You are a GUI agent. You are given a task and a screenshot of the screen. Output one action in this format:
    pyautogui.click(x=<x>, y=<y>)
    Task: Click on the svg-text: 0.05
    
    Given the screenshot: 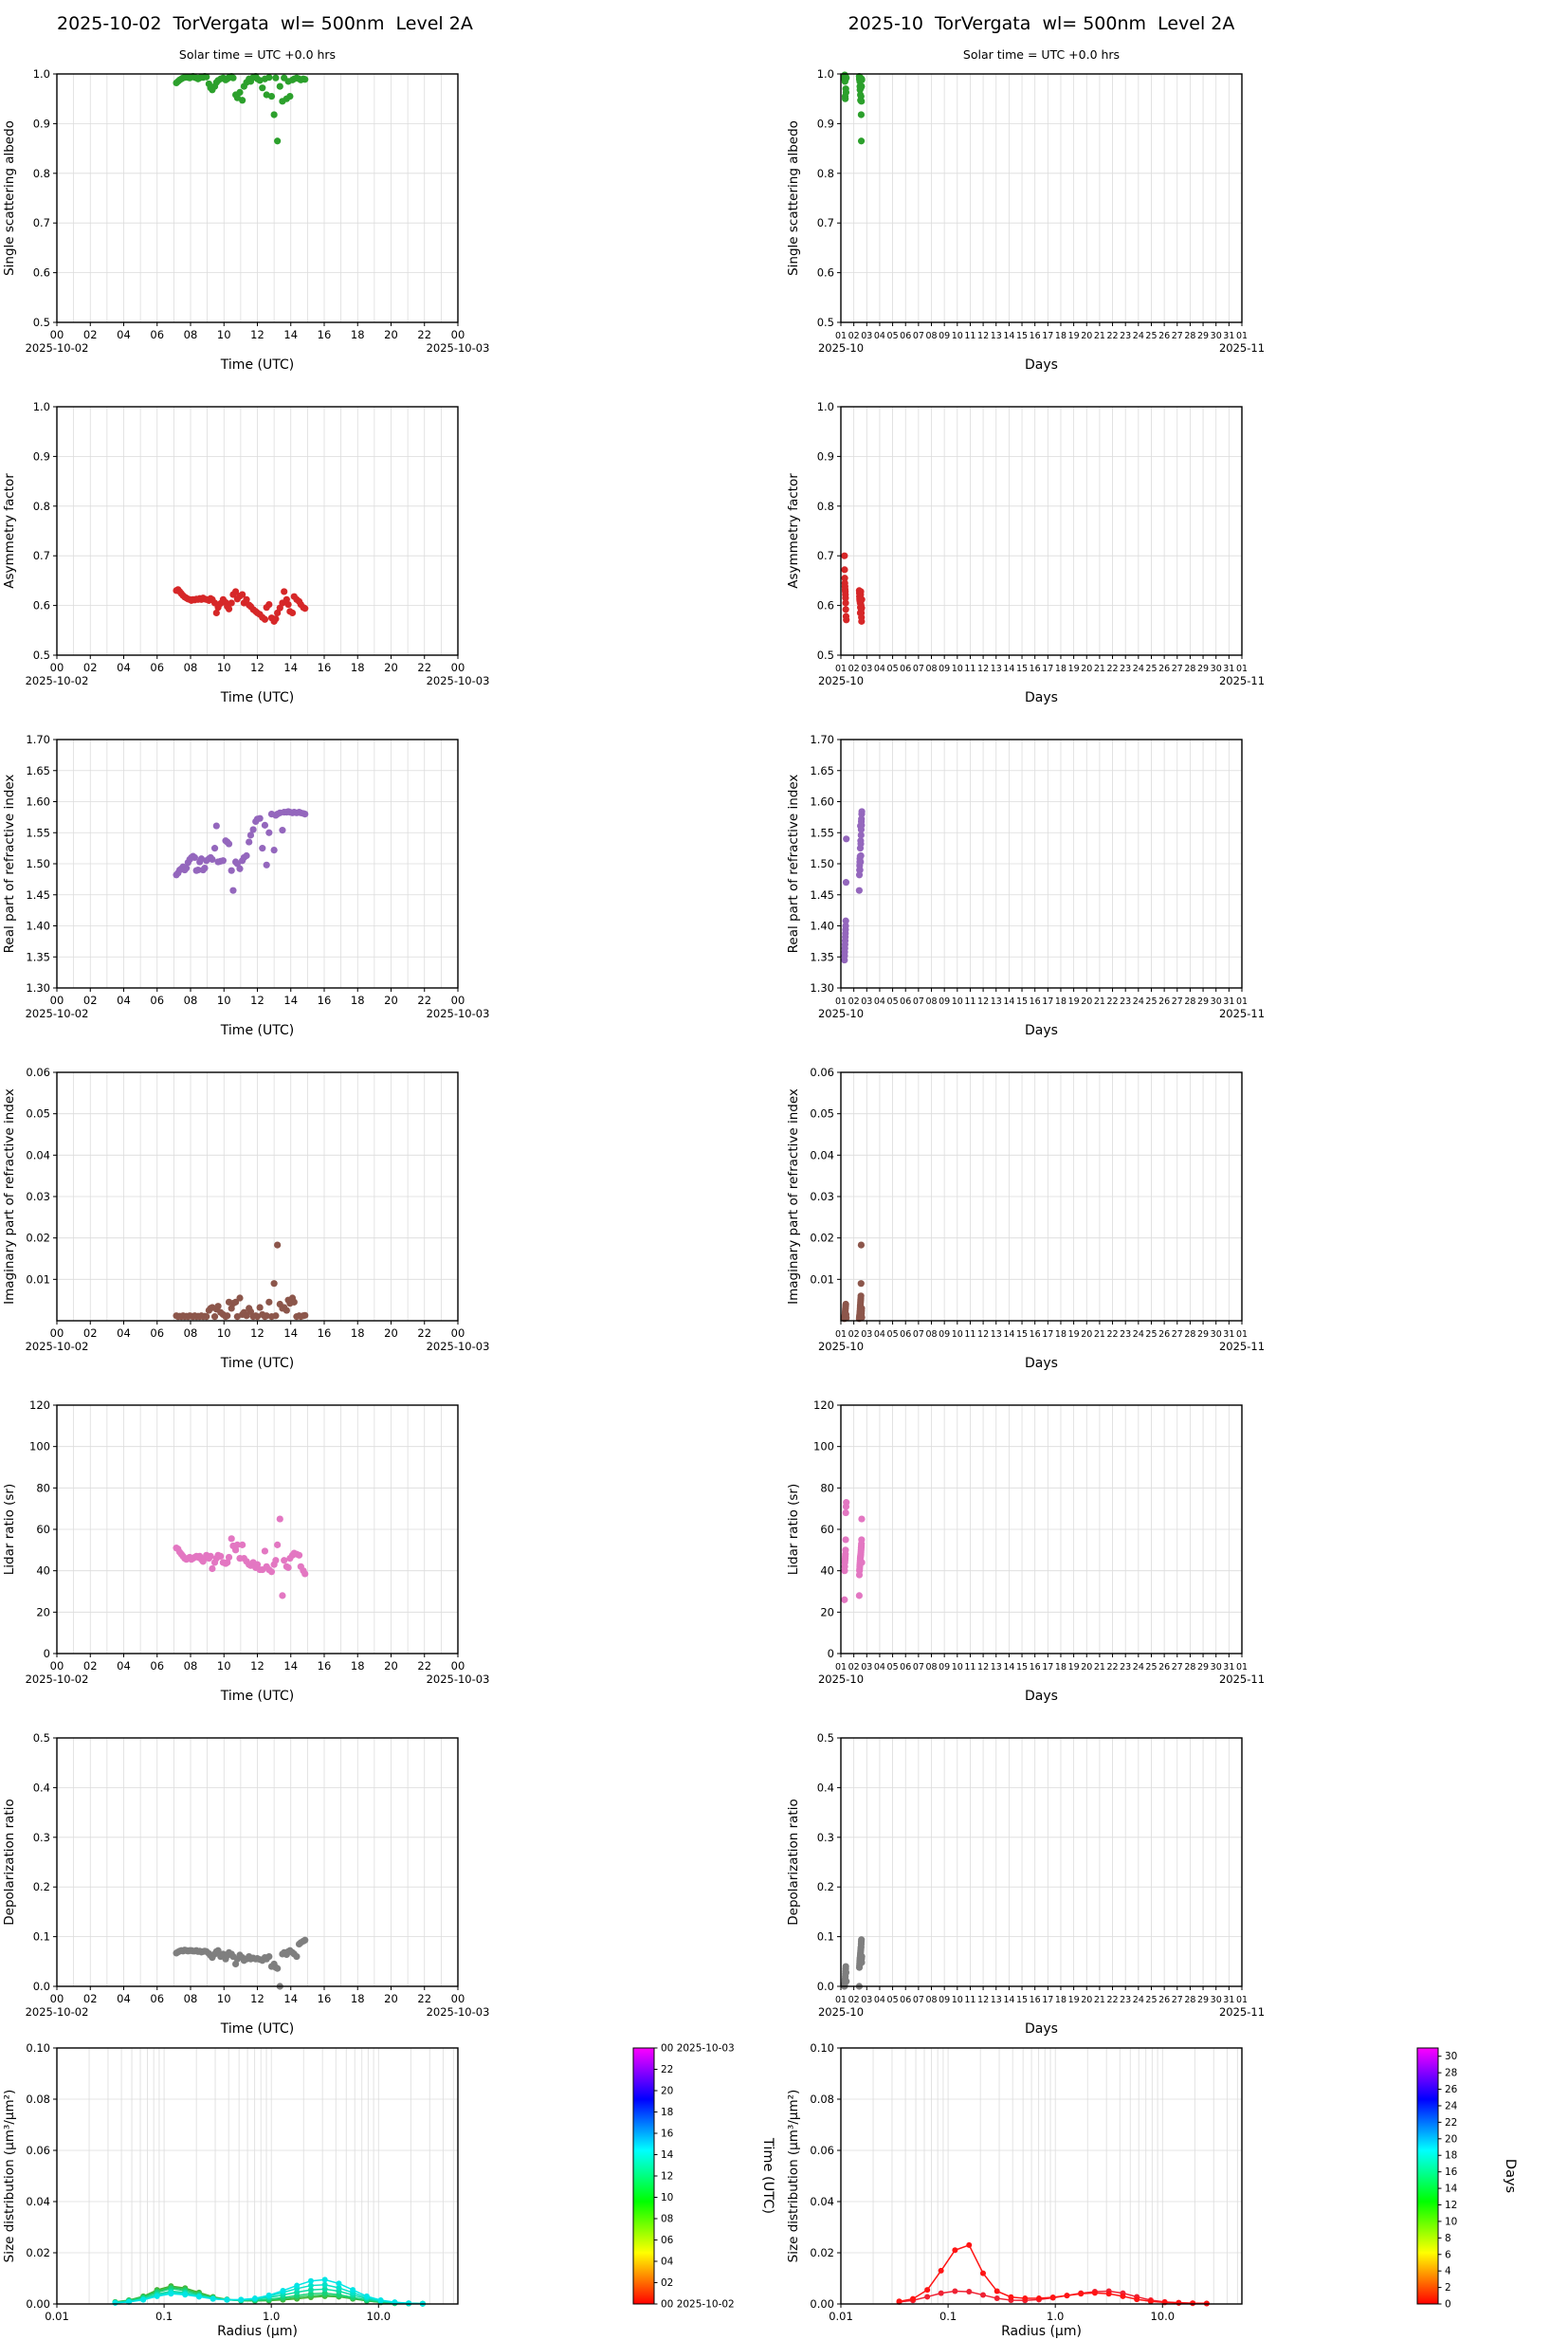 What is the action you would take?
    pyautogui.click(x=38, y=1114)
    